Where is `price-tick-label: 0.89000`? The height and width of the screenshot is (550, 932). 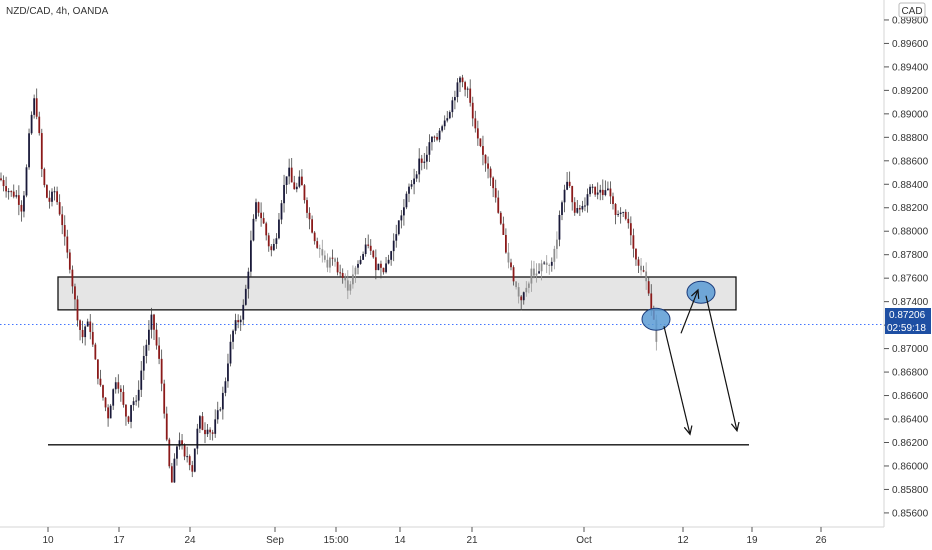 price-tick-label: 0.89000 is located at coordinates (910, 114).